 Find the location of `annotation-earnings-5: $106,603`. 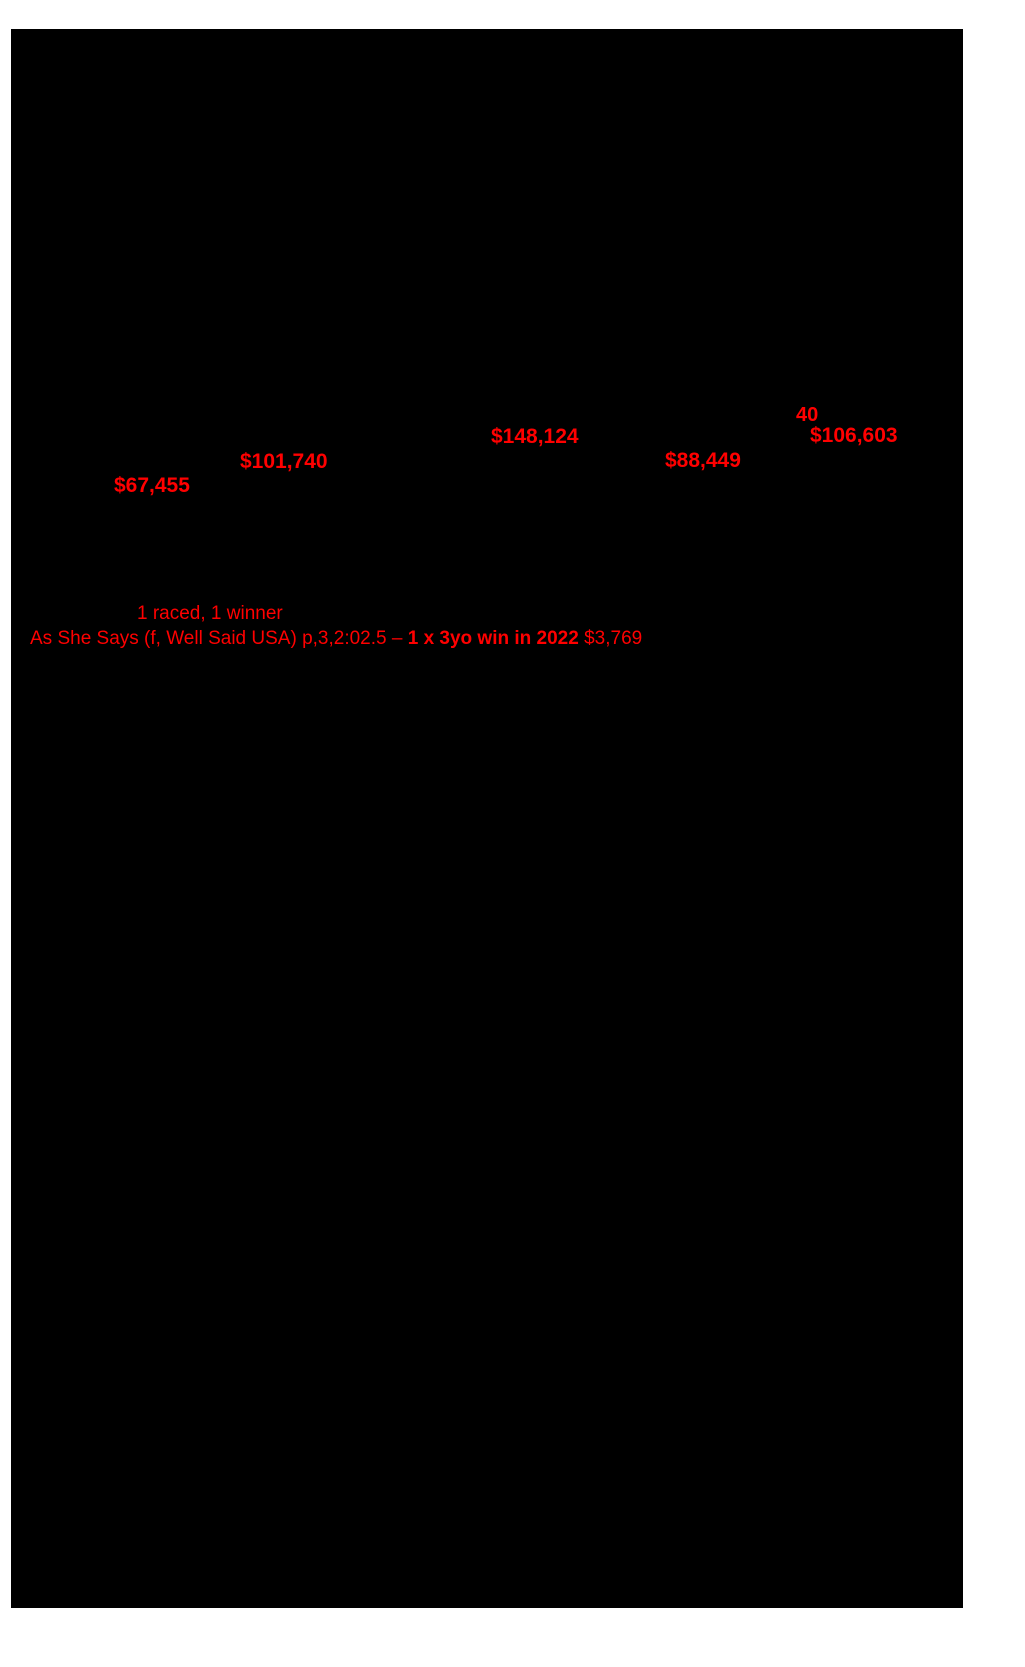

annotation-earnings-5: $106,603 is located at coordinates (854, 435).